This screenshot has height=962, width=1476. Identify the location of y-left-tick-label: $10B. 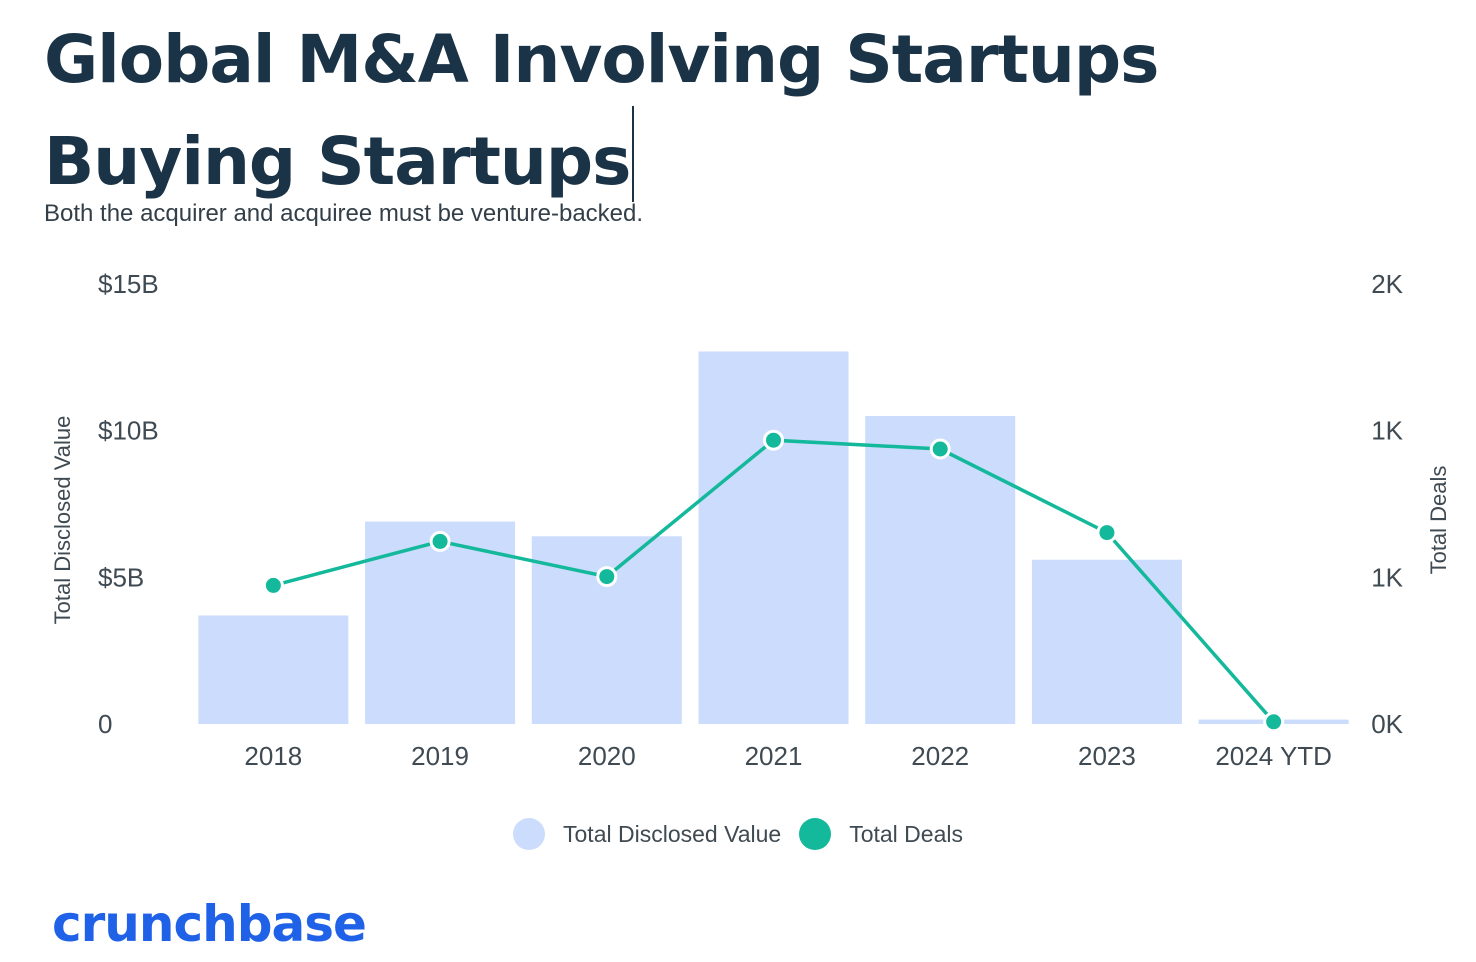
(128, 431).